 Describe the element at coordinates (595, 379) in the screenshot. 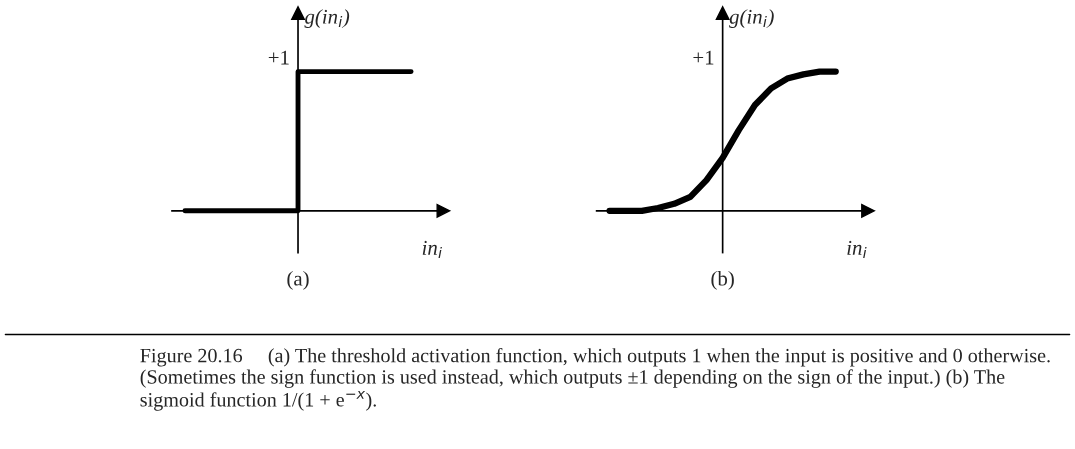

I see `caption: Figure 20.16 (a) The threshold activation function, which outputs 1 when the input is positive and 0 otherwise. (Sometimes the sign function is used instead, which outputs ±1 depending on the sign of the input.) (b) The sigmoid function 1/(1 + e$^{−x}$).` at that location.